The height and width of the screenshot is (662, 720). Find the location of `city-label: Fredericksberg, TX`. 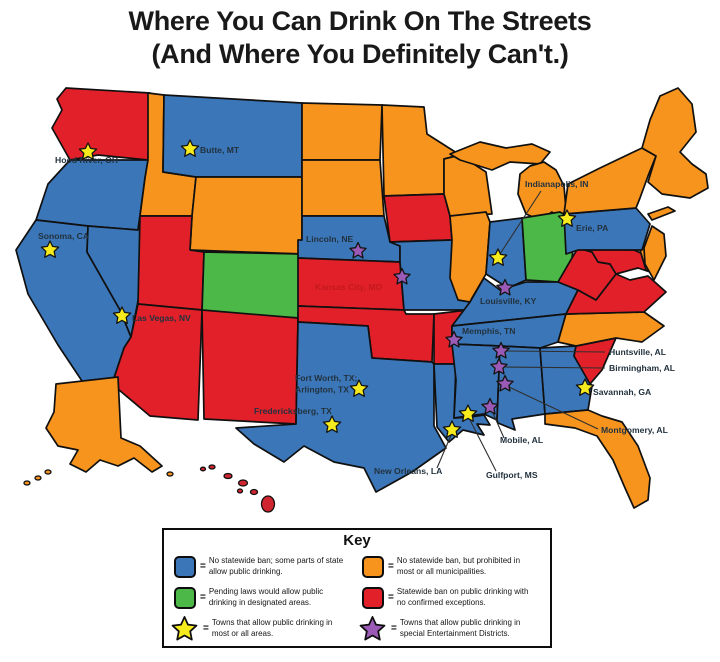

city-label: Fredericksberg, TX is located at coordinates (293, 411).